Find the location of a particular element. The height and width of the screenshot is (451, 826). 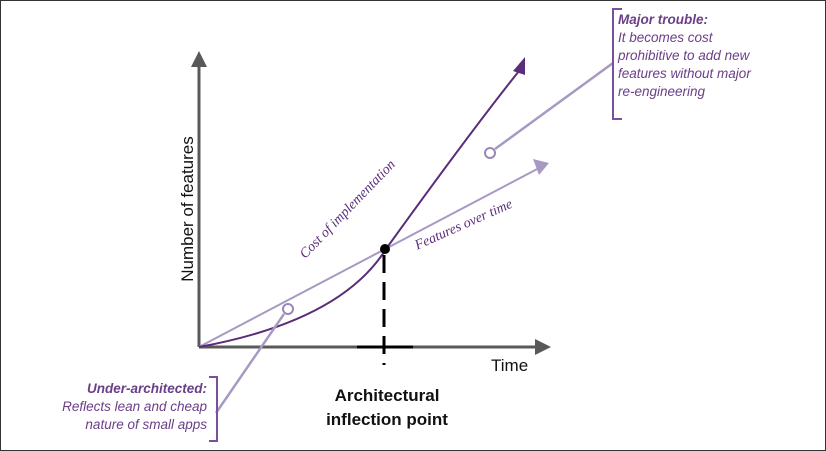

under-architected-leader is located at coordinates (250, 363).